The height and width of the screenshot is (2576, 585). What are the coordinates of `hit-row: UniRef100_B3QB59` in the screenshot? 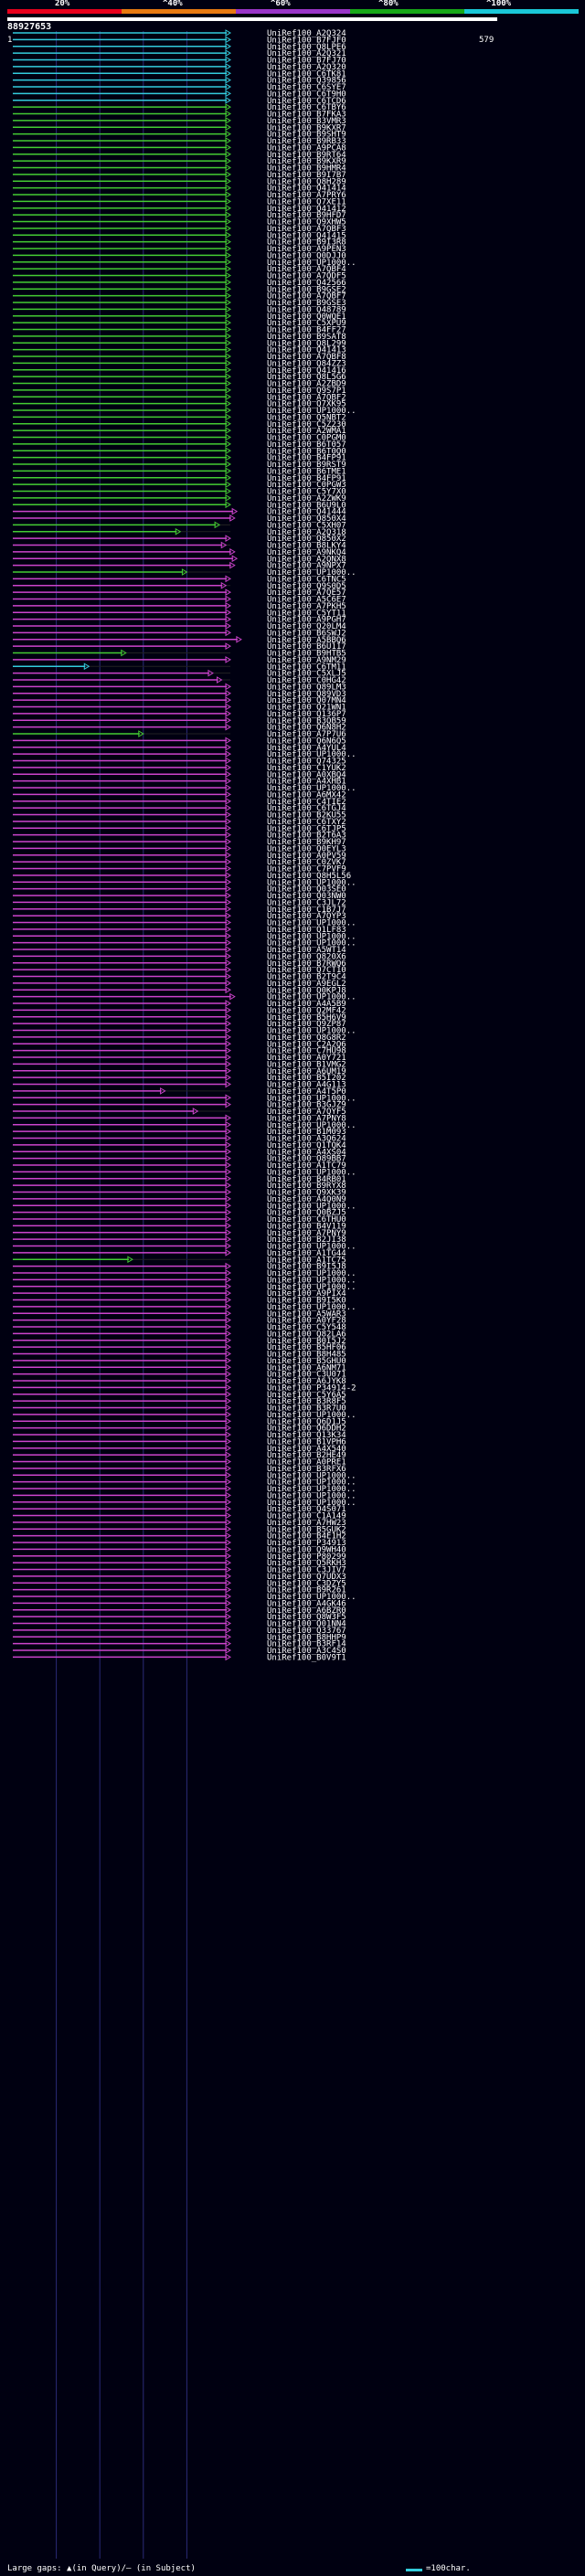 It's located at (179, 721).